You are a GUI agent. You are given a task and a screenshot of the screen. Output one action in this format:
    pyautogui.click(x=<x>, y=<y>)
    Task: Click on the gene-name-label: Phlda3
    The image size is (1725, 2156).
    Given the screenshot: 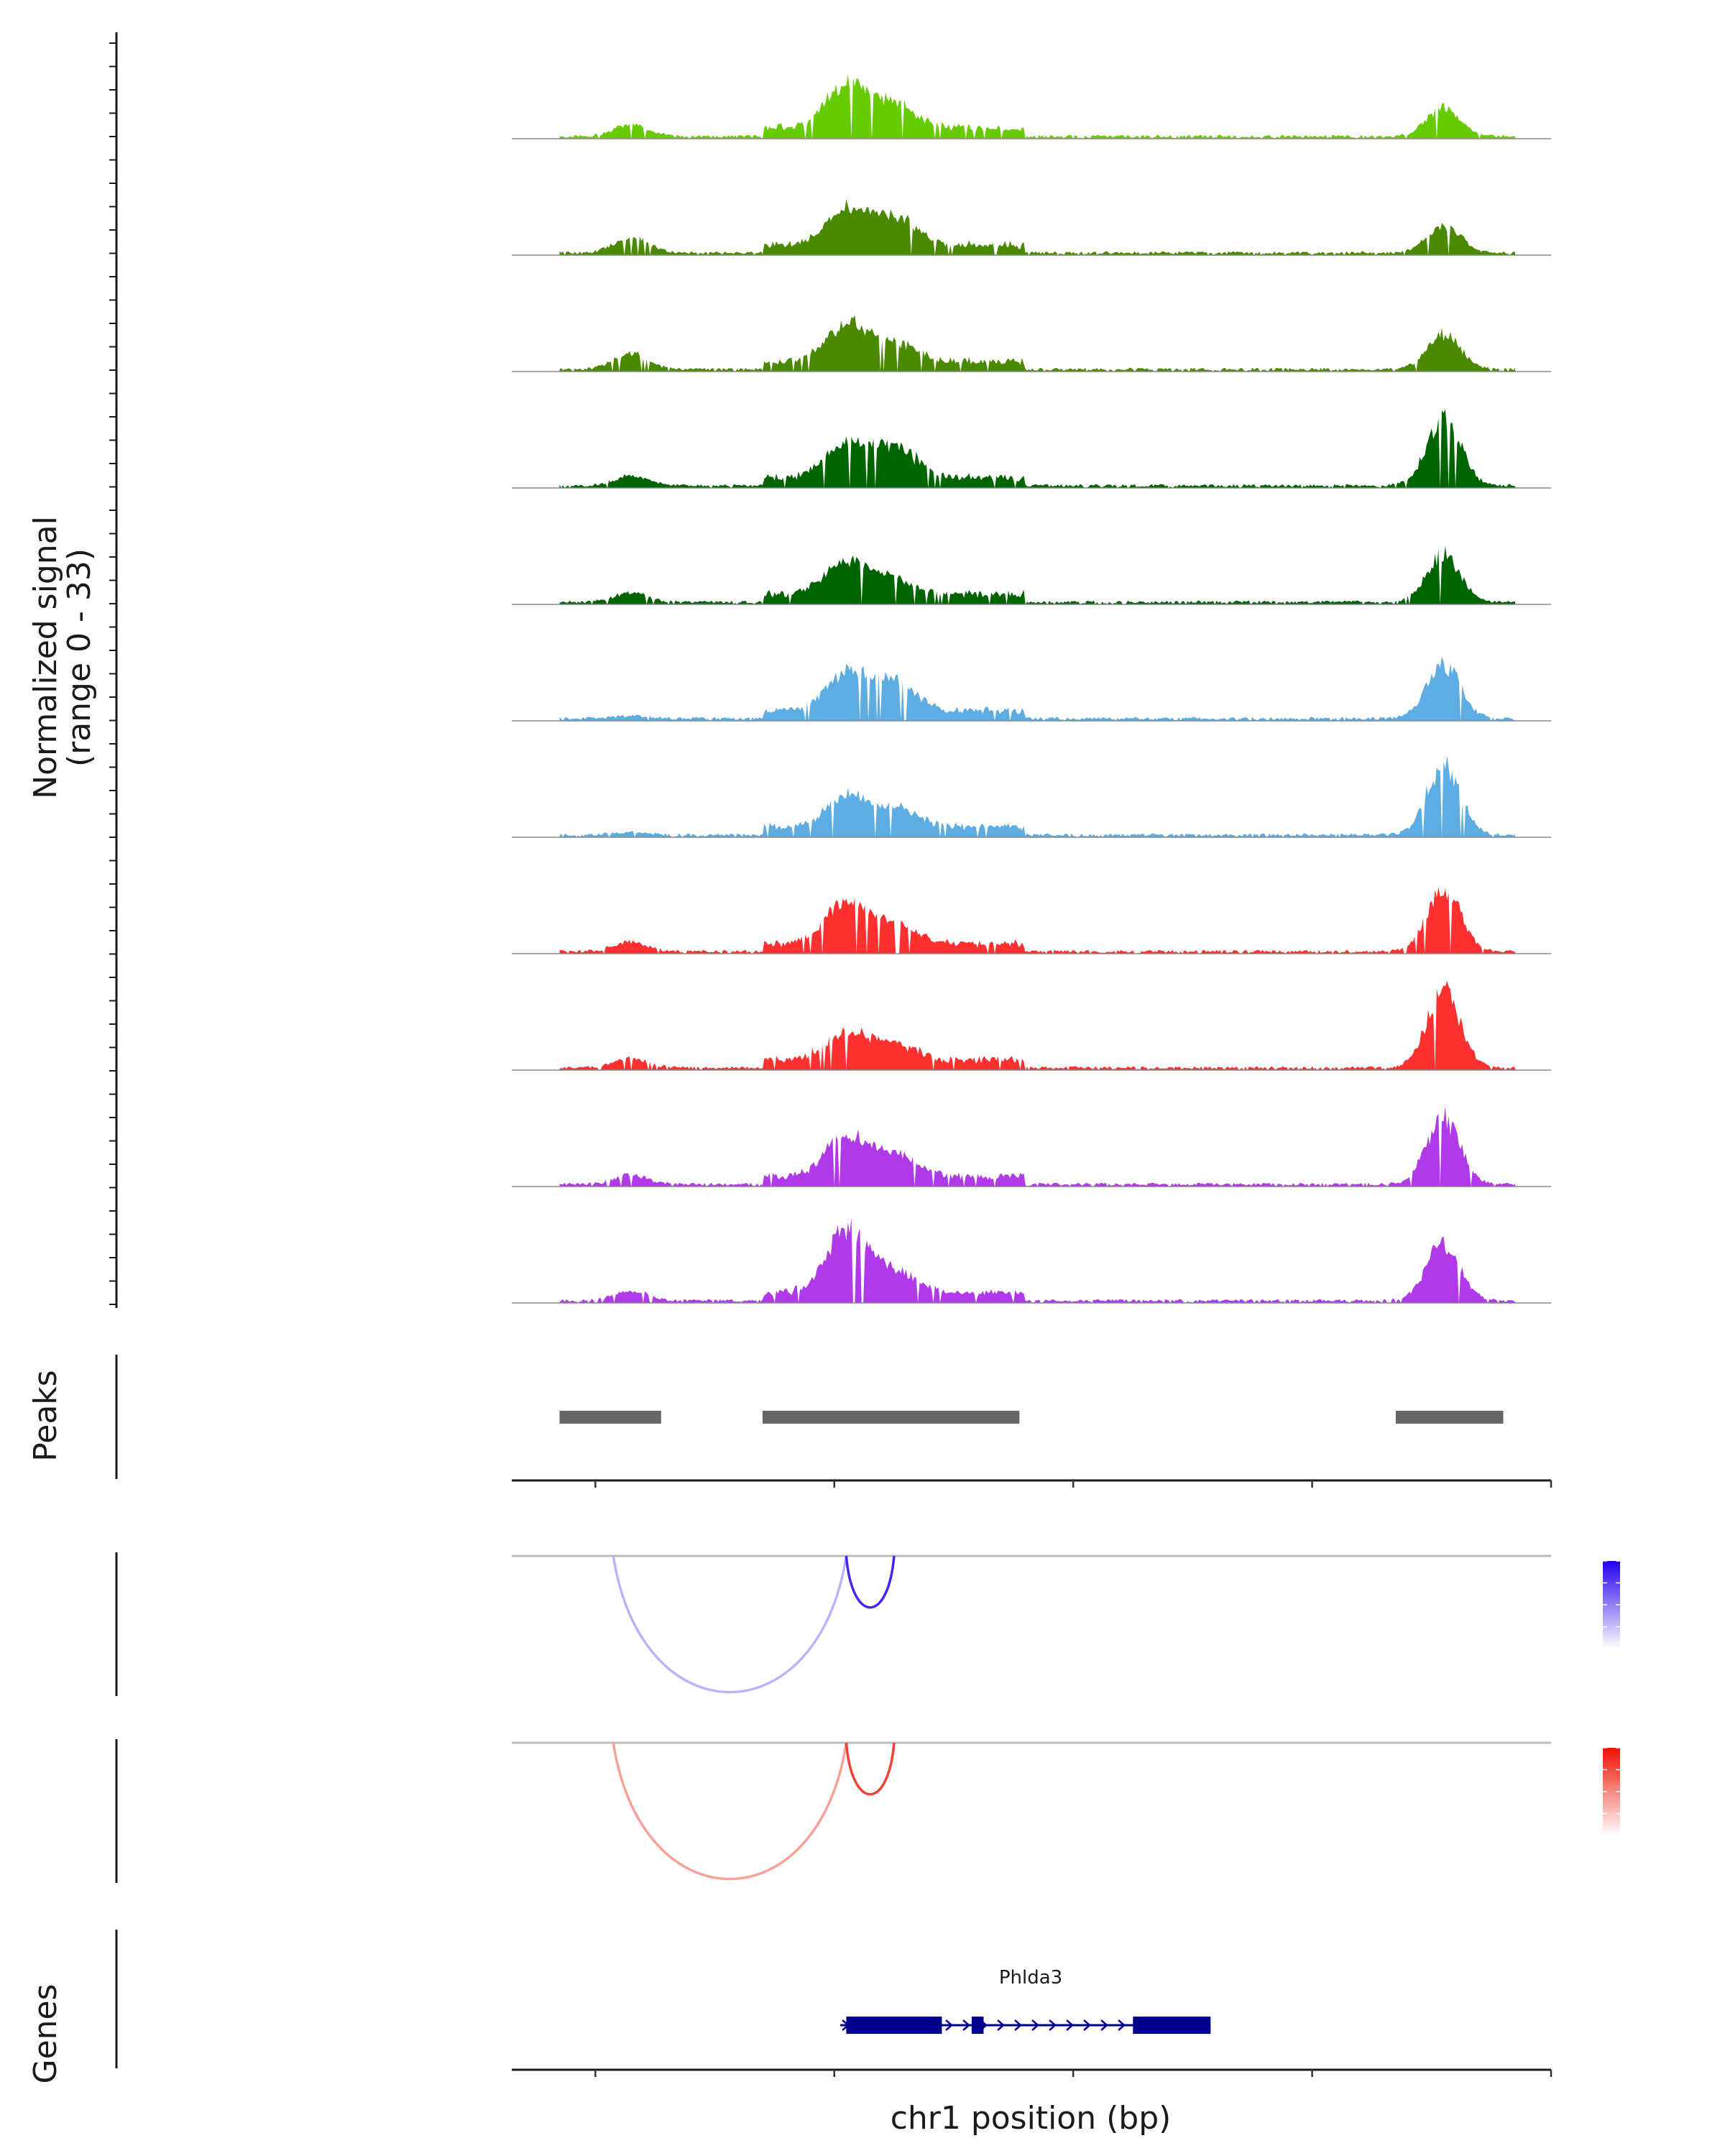 What is the action you would take?
    pyautogui.click(x=1030, y=1978)
    